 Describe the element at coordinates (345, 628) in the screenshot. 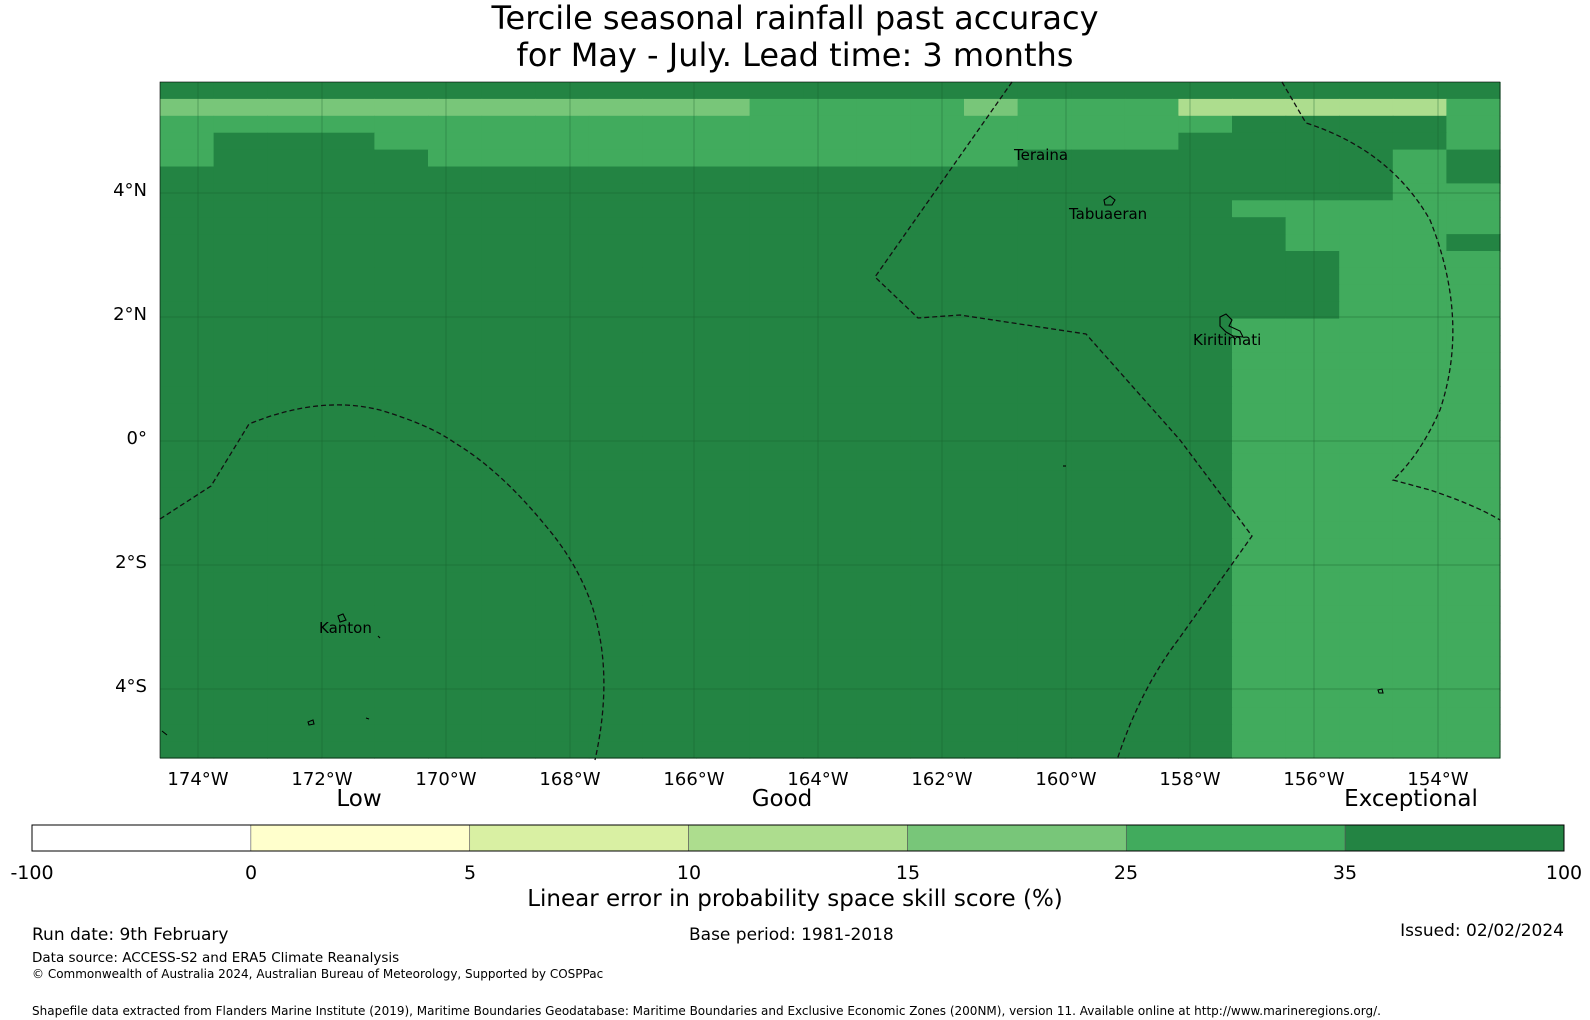

I see `place-label-kanton: Kanton` at that location.